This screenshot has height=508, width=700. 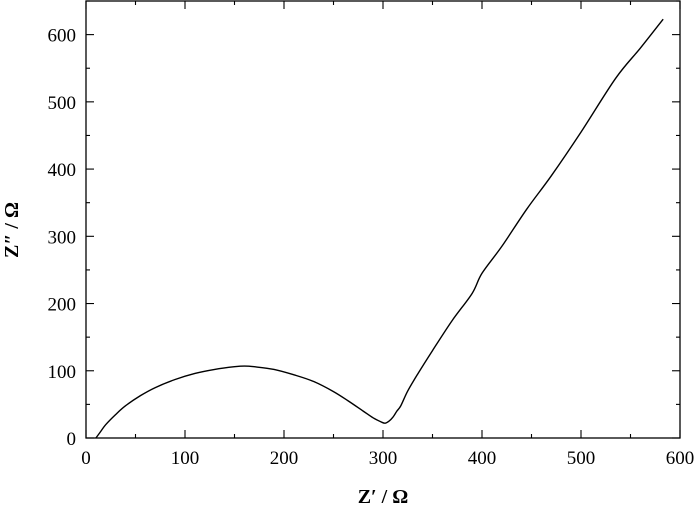 What do you see at coordinates (62, 372) in the screenshot?
I see `y-tick-label: 100` at bounding box center [62, 372].